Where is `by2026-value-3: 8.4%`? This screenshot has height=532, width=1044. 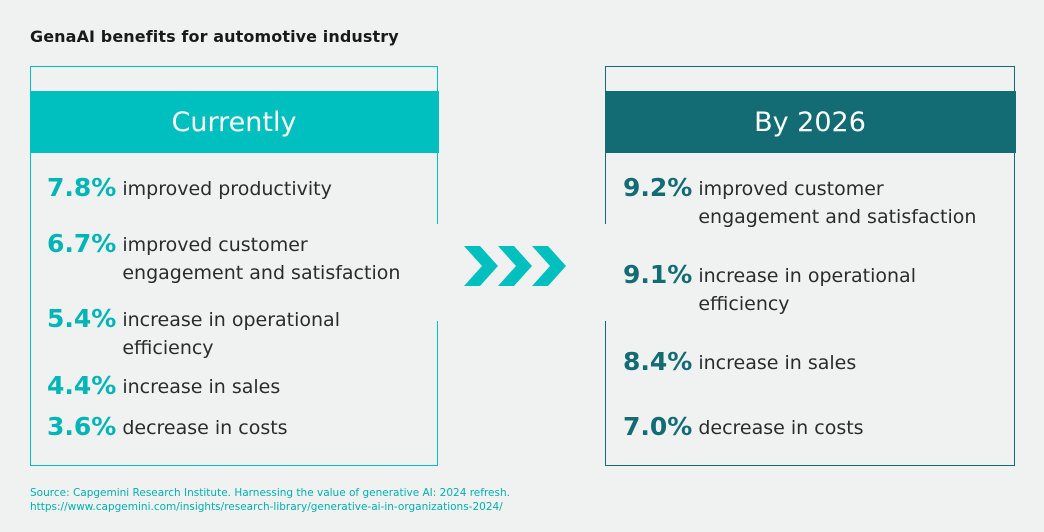 by2026-value-3: 8.4% is located at coordinates (658, 361).